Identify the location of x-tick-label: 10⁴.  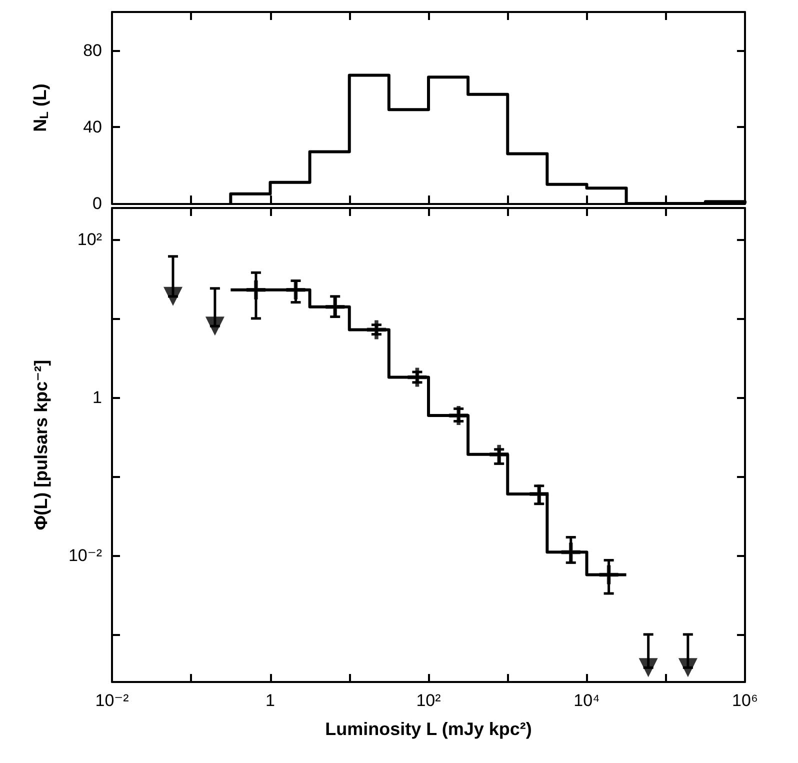
(587, 700).